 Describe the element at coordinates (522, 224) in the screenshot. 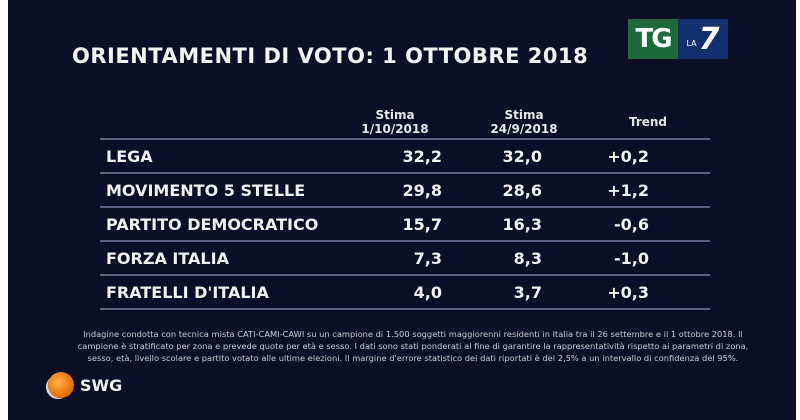

I see `previous-estimate: 16,3` at that location.